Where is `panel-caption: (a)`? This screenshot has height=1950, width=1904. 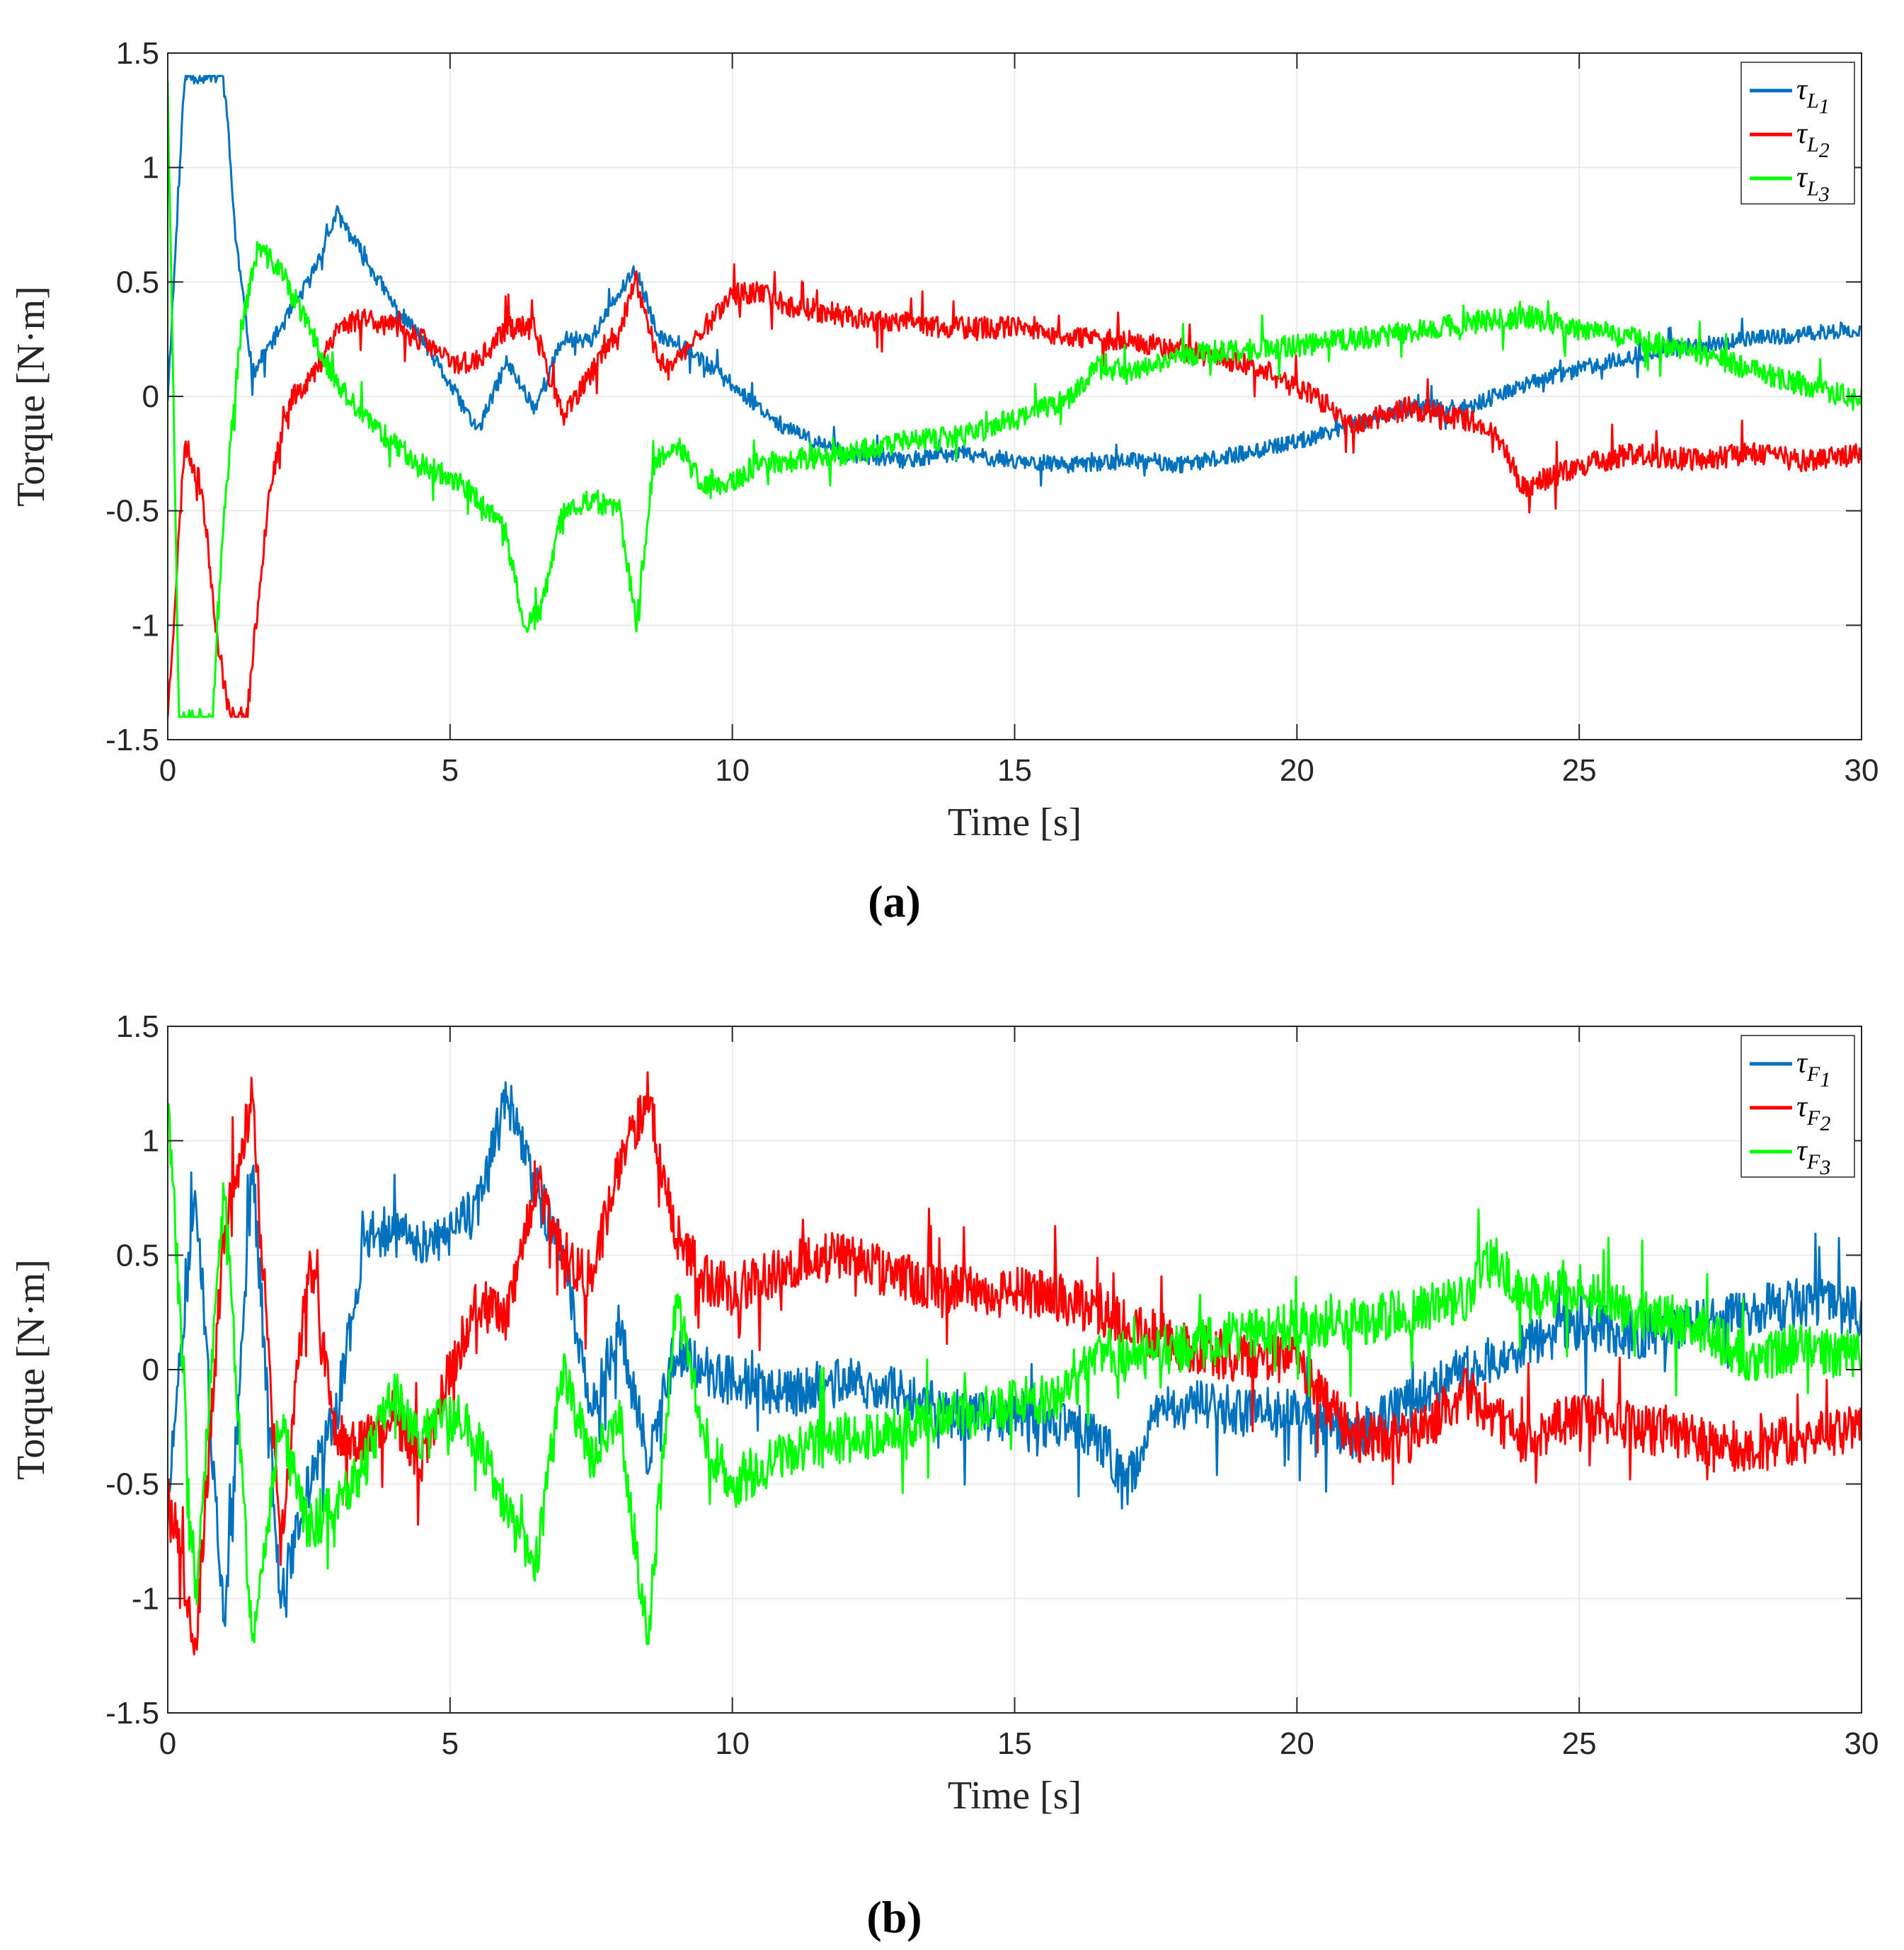
panel-caption: (a) is located at coordinates (894, 901).